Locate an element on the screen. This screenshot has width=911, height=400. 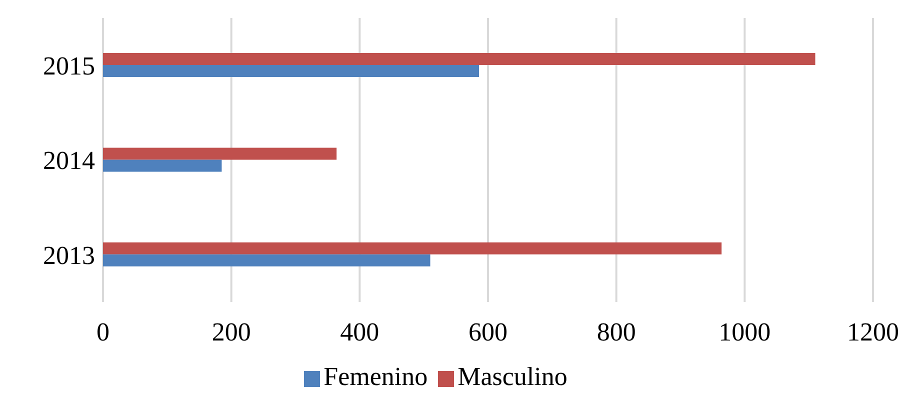
x-tick-label: 200 is located at coordinates (231, 331).